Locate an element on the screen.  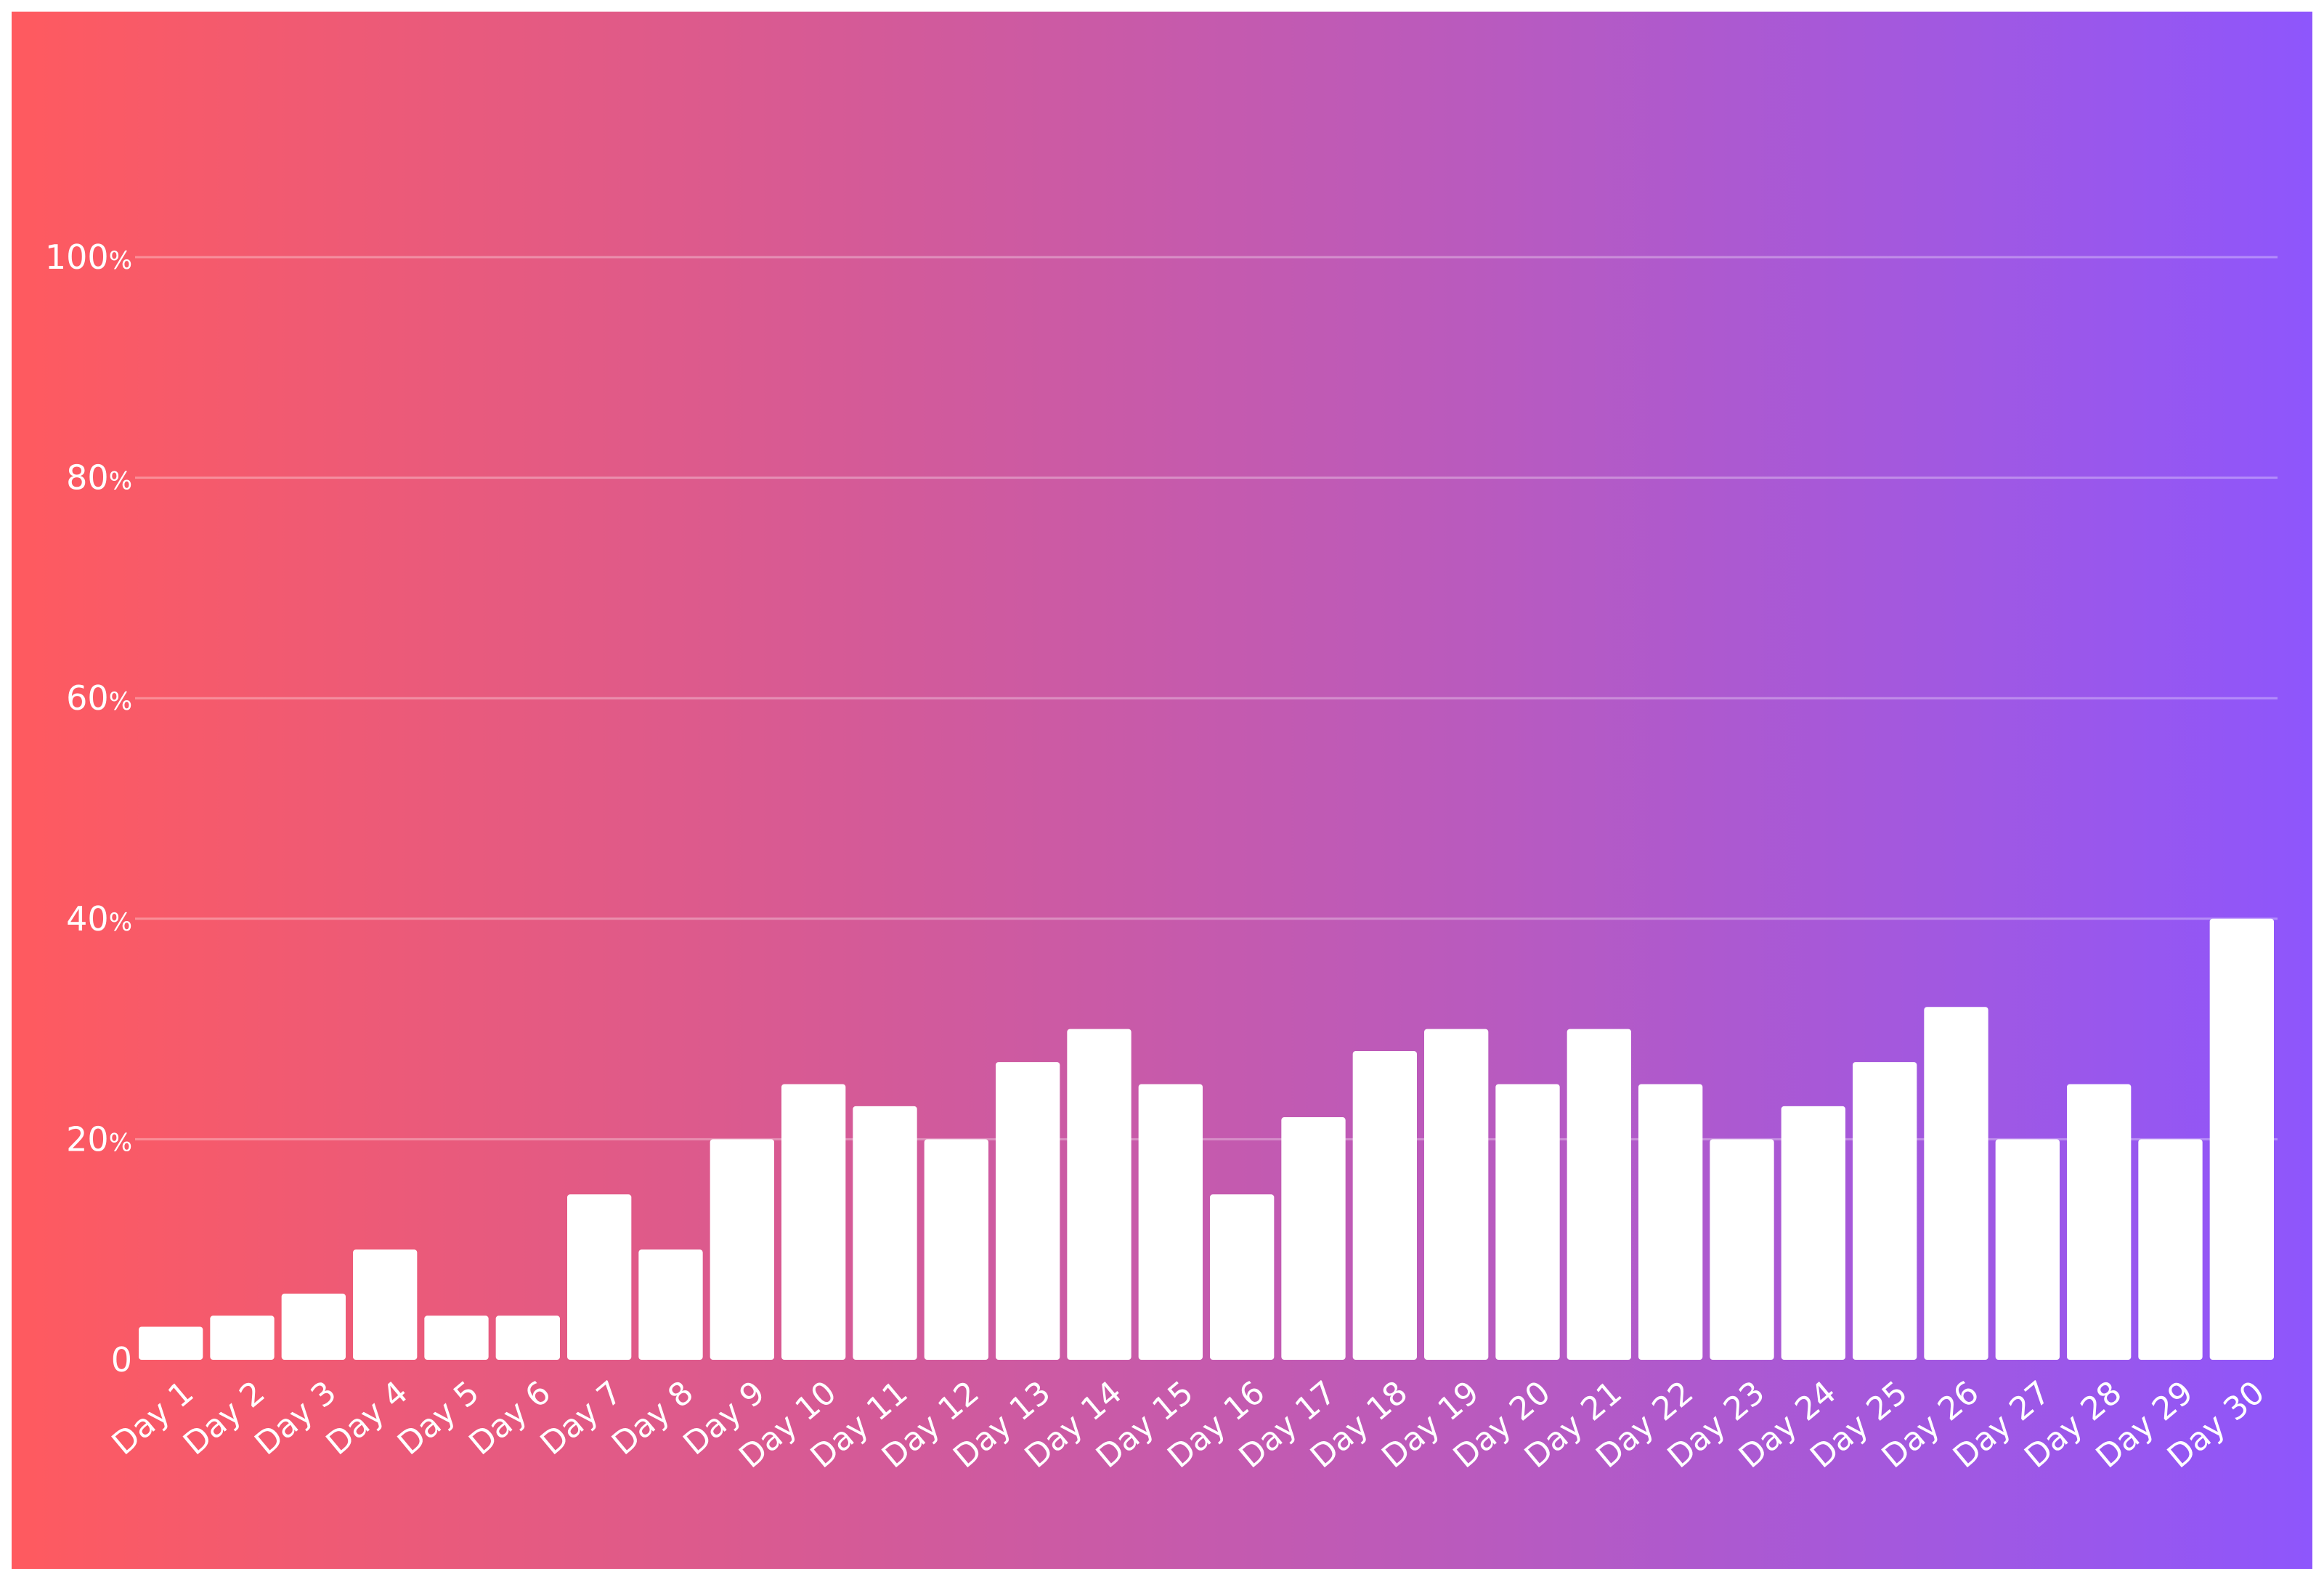
x-tick-label: Day 5 is located at coordinates (439, 1418).